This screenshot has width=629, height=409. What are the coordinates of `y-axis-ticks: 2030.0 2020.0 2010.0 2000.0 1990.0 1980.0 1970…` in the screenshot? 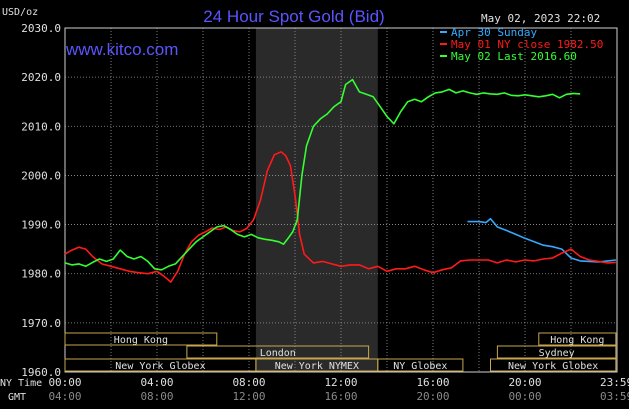 It's located at (41, 200).